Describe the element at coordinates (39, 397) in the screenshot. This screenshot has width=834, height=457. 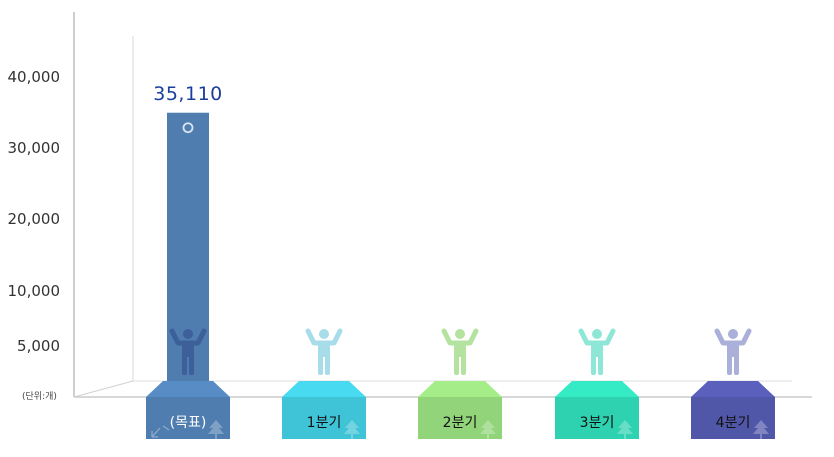
I see `unit-label: (단위:개)` at that location.